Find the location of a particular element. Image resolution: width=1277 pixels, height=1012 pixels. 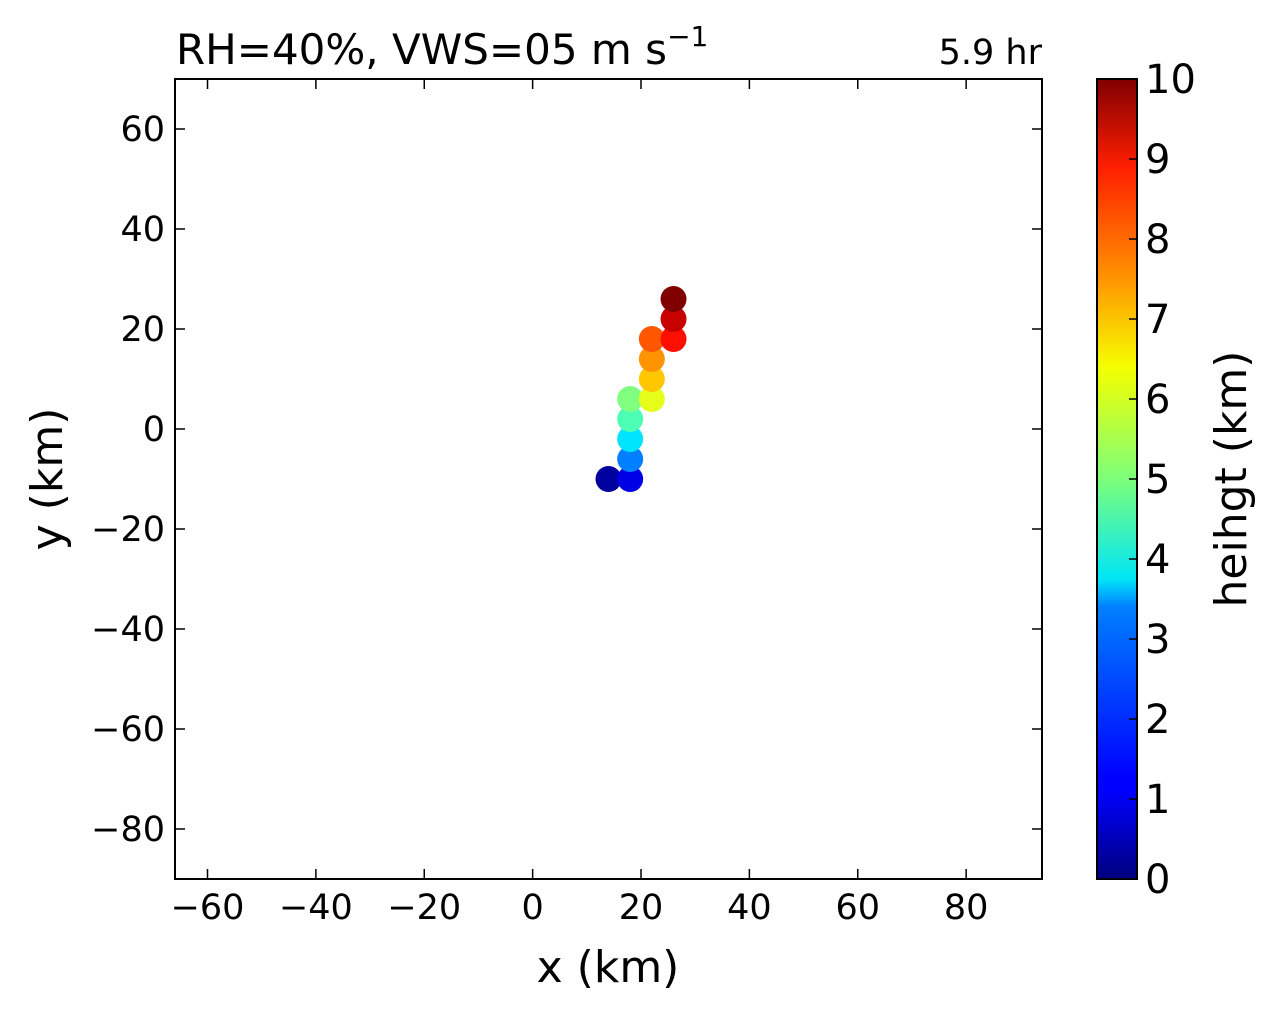

x-tick-label: 40 is located at coordinates (749, 908).